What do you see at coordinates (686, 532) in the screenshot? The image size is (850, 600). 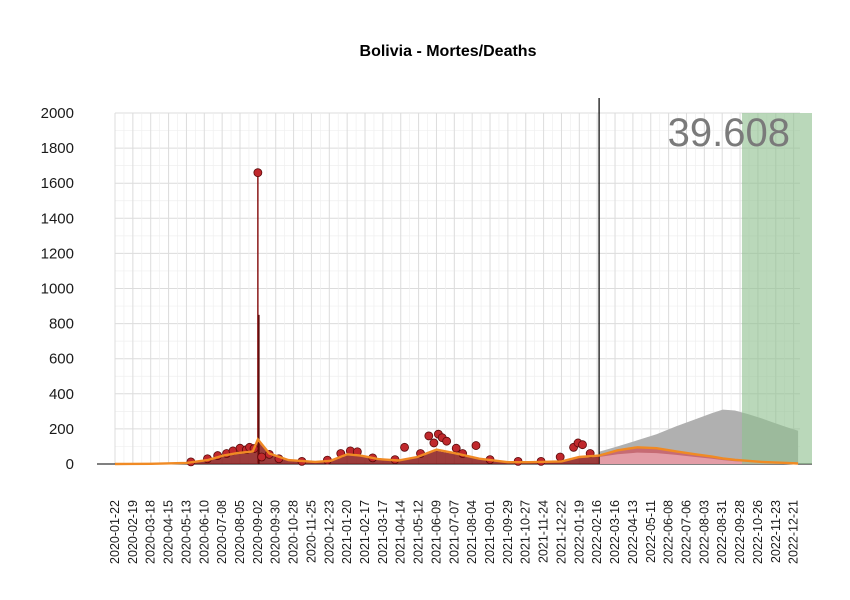 I see `x-tick-label: 2022-07-06` at bounding box center [686, 532].